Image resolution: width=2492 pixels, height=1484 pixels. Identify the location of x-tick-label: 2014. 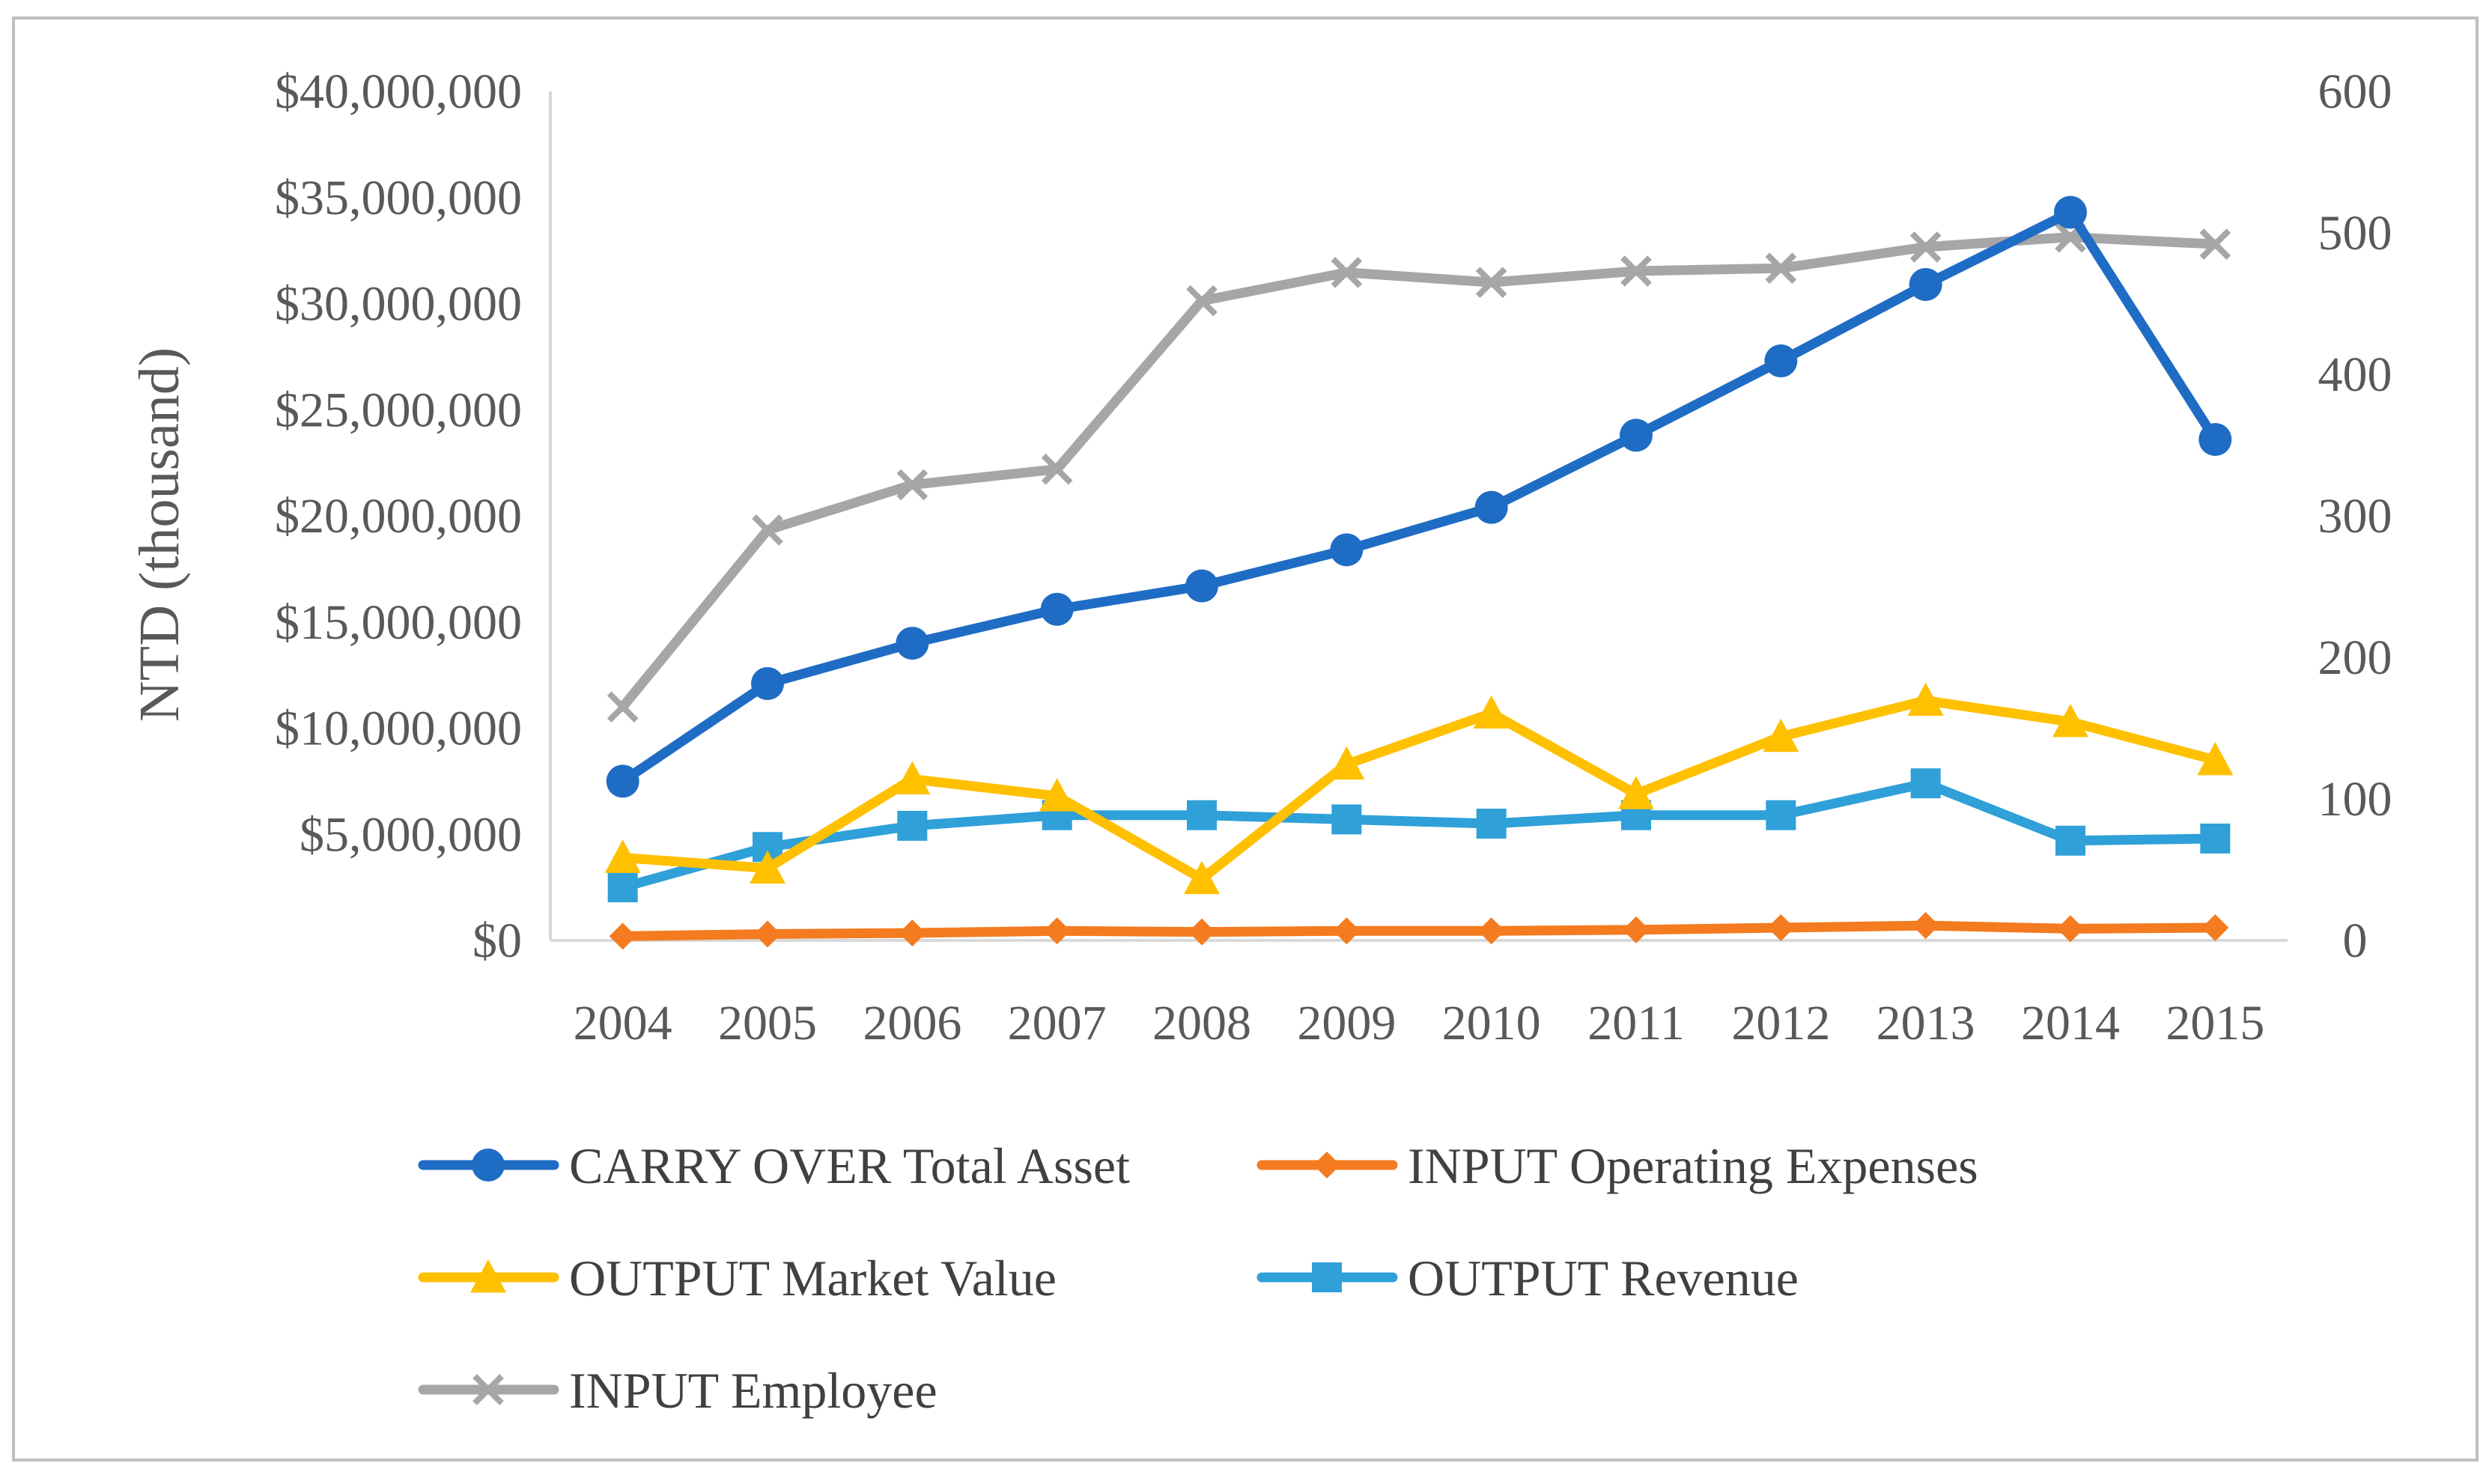
(2070, 1023).